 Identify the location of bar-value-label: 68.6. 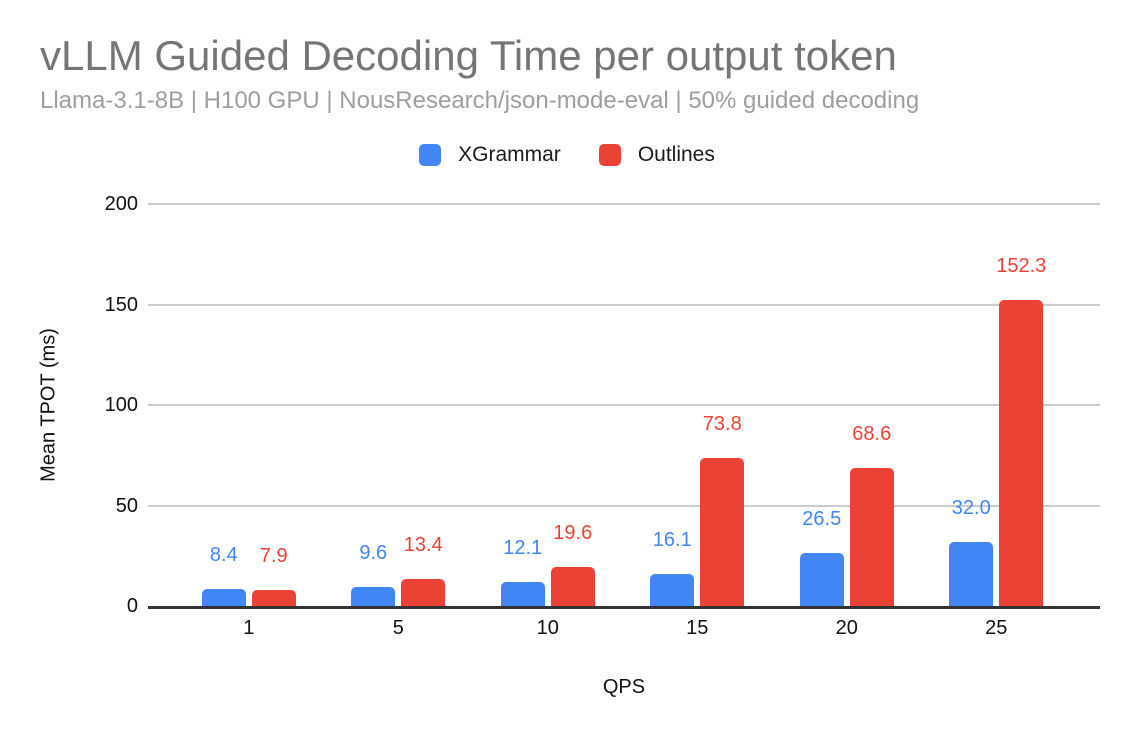
(872, 434).